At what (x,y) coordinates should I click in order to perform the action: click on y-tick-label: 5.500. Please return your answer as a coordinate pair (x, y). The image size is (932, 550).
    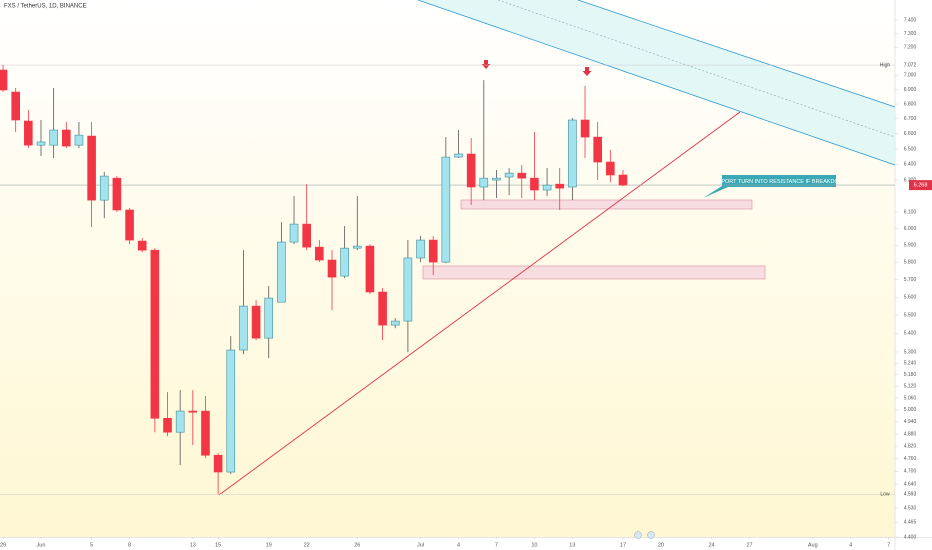
    Looking at the image, I should click on (910, 315).